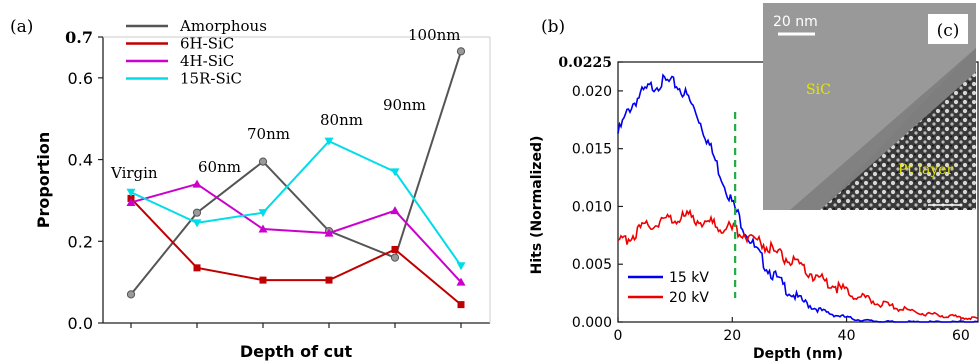 This screenshot has width=979, height=364. I want to click on legend-label-20 kV: 20 kV, so click(689, 298).